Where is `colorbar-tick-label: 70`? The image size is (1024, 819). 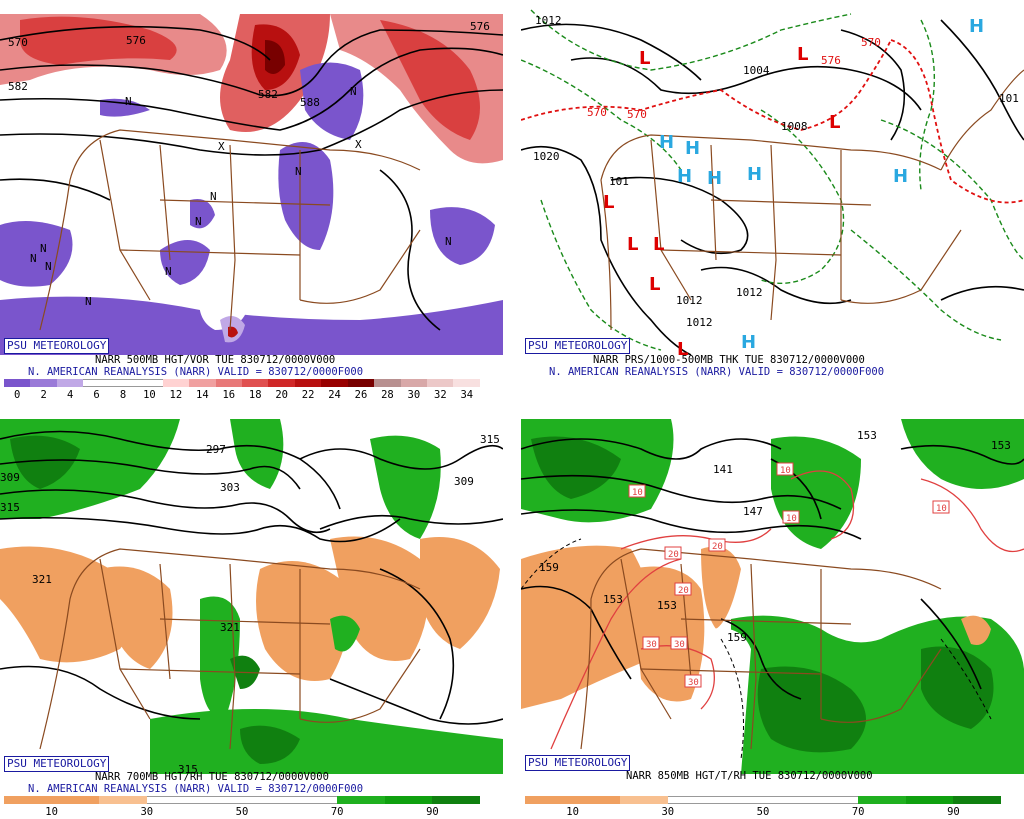 colorbar-tick-label: 70 is located at coordinates (337, 812).